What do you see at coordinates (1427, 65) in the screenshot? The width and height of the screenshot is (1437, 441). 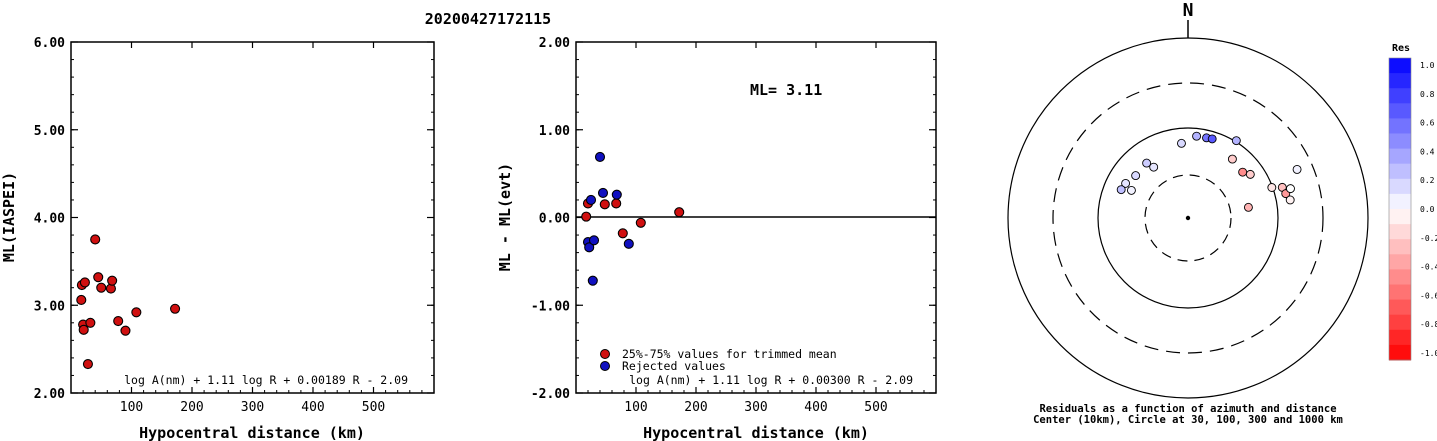 I see `colorbar-tick-label: 1.0` at bounding box center [1427, 65].